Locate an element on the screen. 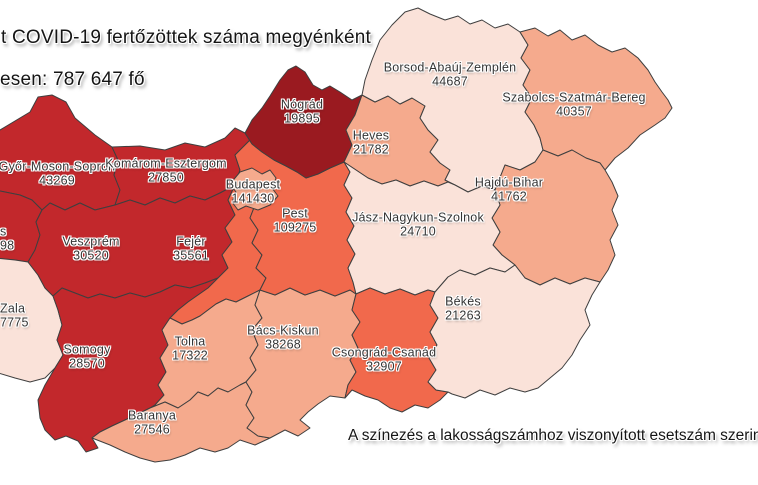  county-value: 27546 is located at coordinates (152, 429).